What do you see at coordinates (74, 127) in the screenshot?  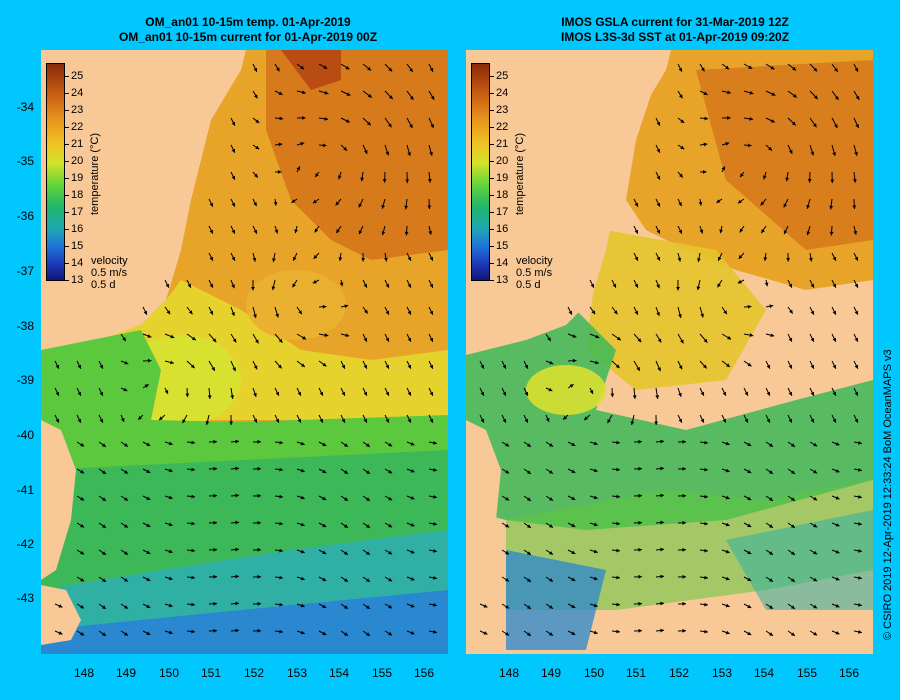 I see `cbar-tick: 22` at bounding box center [74, 127].